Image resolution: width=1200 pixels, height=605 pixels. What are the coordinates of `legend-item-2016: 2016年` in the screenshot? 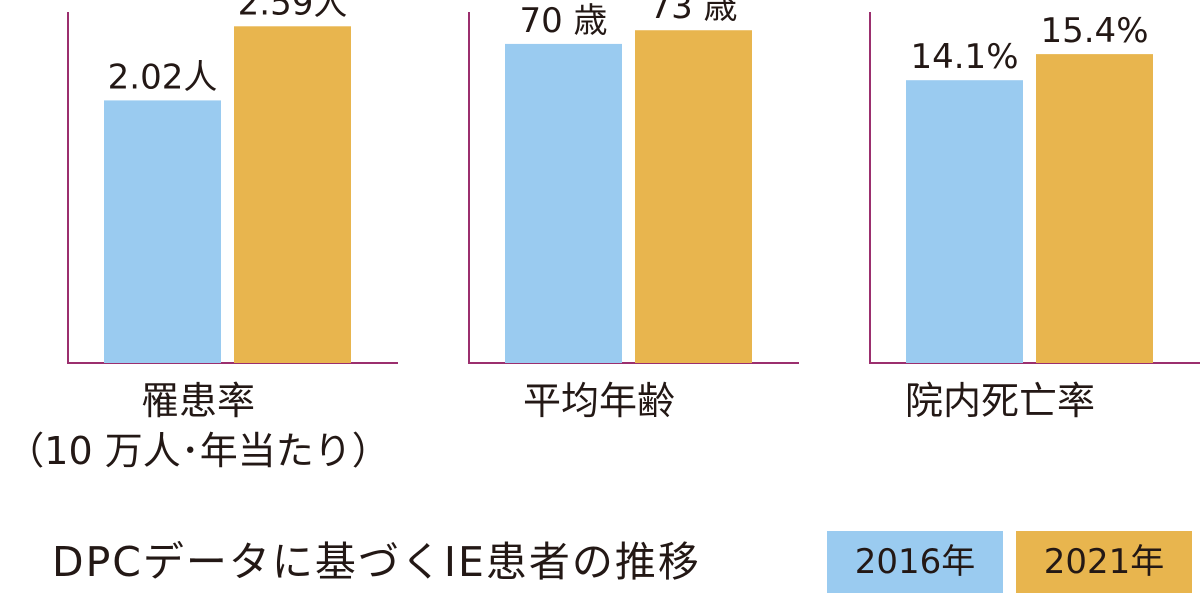 It's located at (915, 562).